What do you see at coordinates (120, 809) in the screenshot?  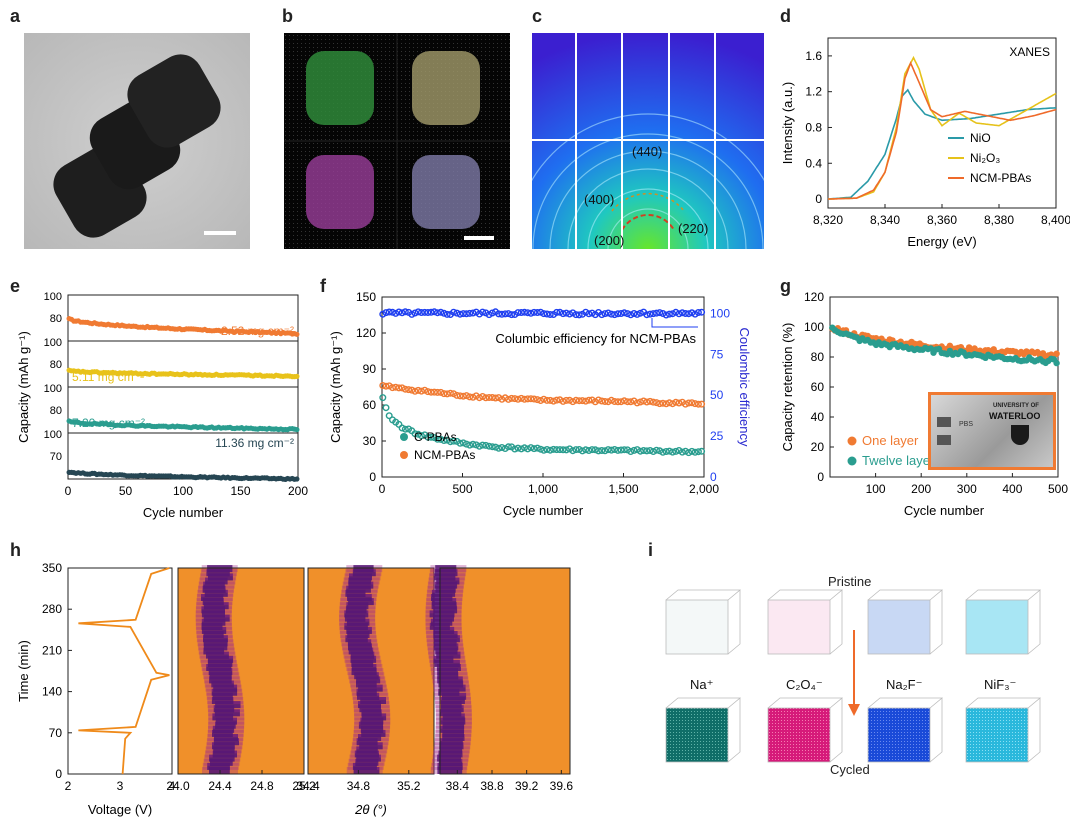 I see `x-axis-label-voltage: Voltage (V)` at bounding box center [120, 809].